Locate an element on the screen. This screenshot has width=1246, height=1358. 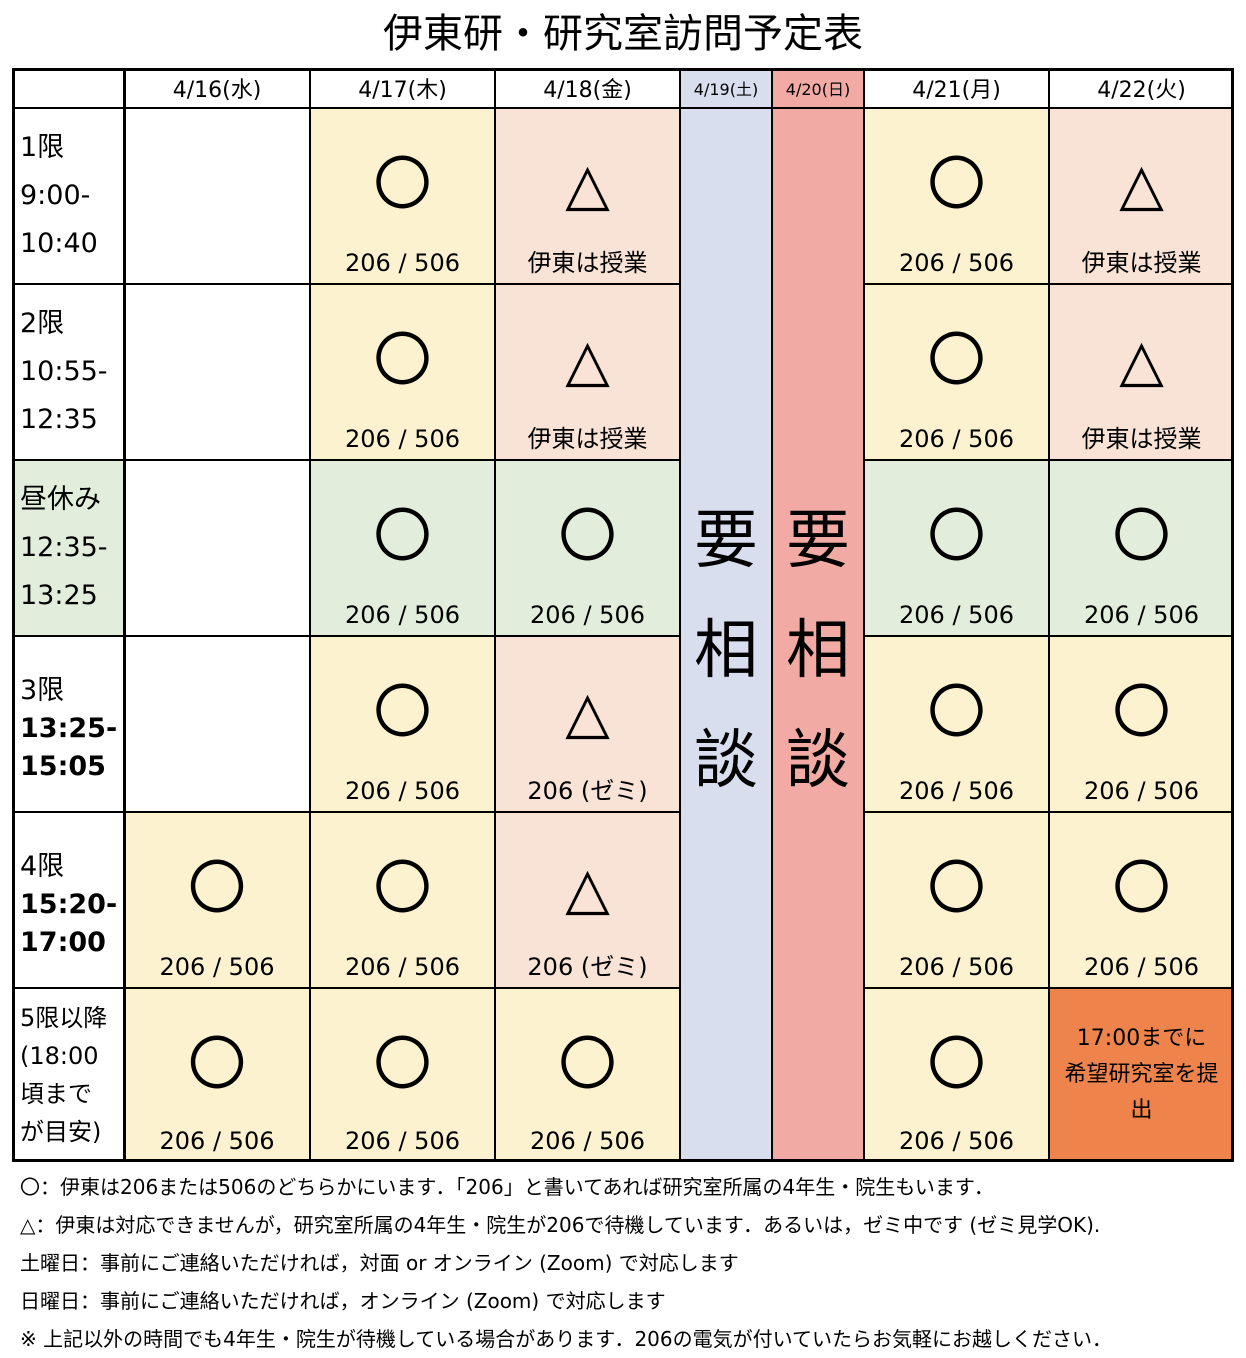
slot-0421-p2: 〇 206 / 506 is located at coordinates (956, 372).